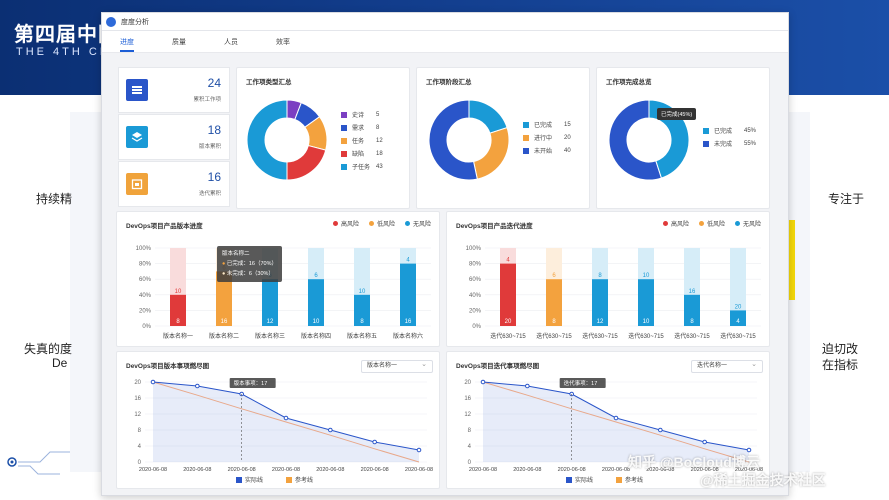 Image resolution: width=889 pixels, height=500 pixels. Describe the element at coordinates (269, 82) in the screenshot. I see `panel-title: 工作项类型汇总` at that location.